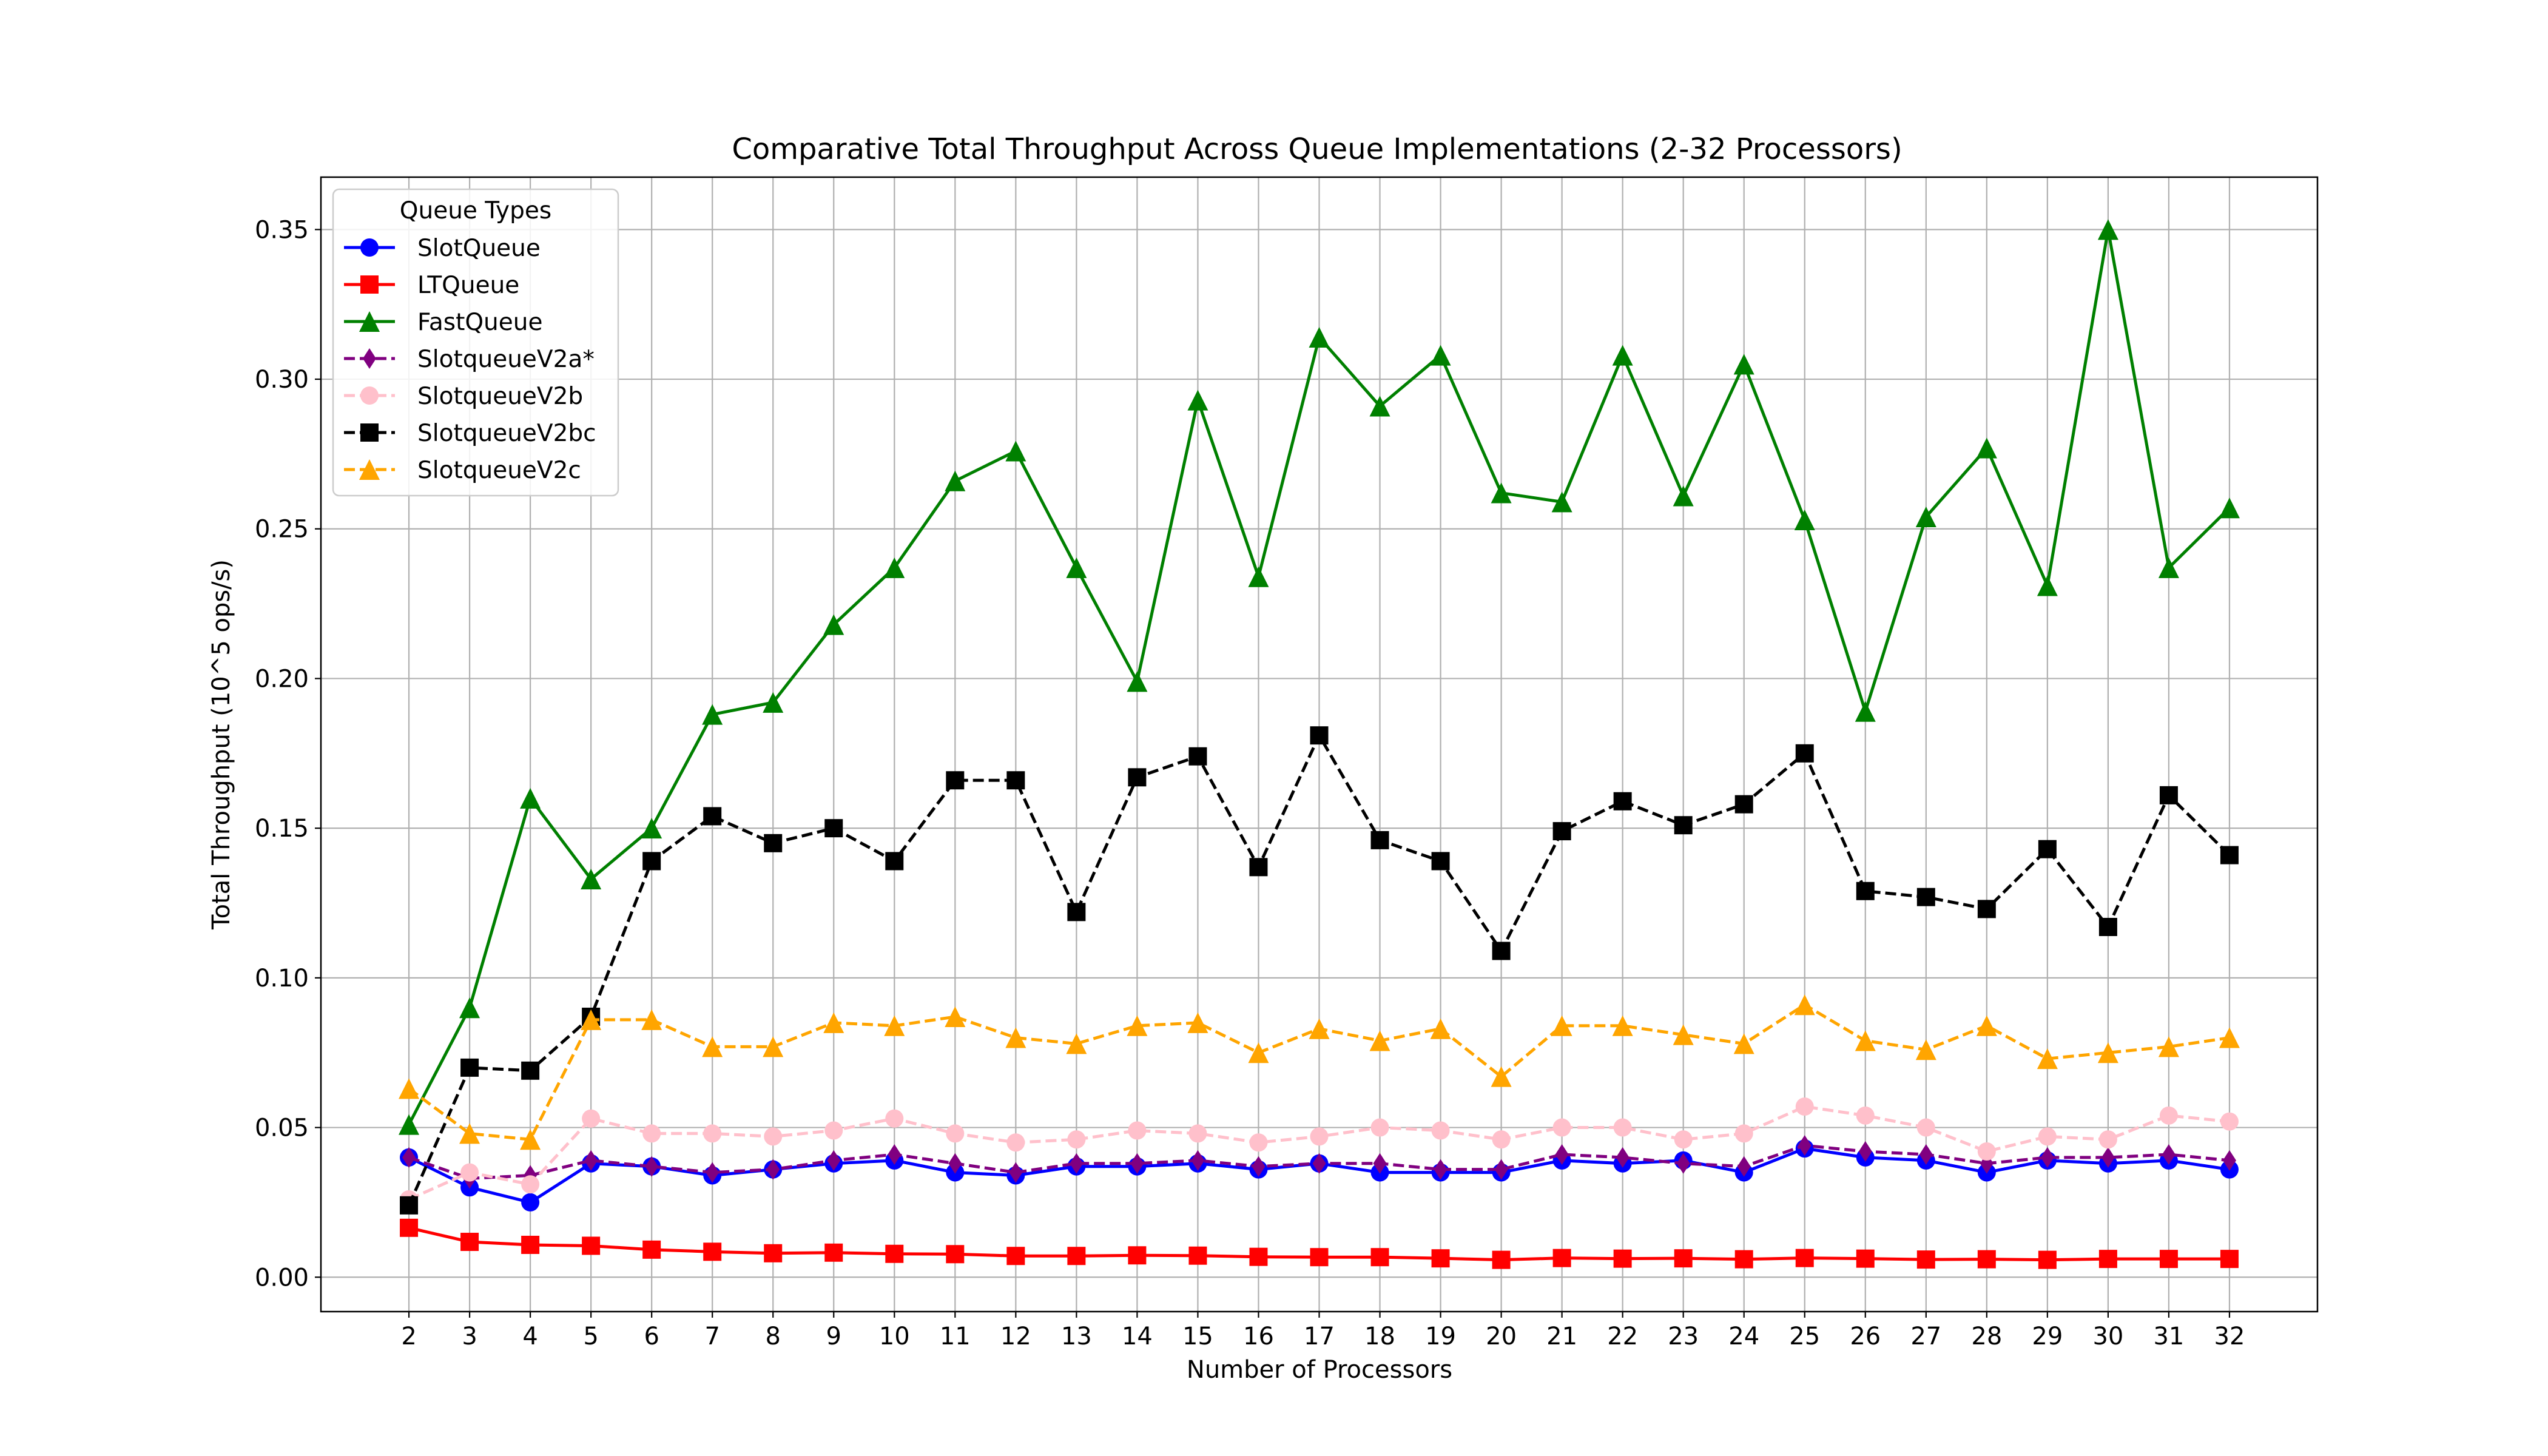 The image size is (2548, 1456). Describe the element at coordinates (475, 210) in the screenshot. I see `legend-title: Queue Types` at that location.